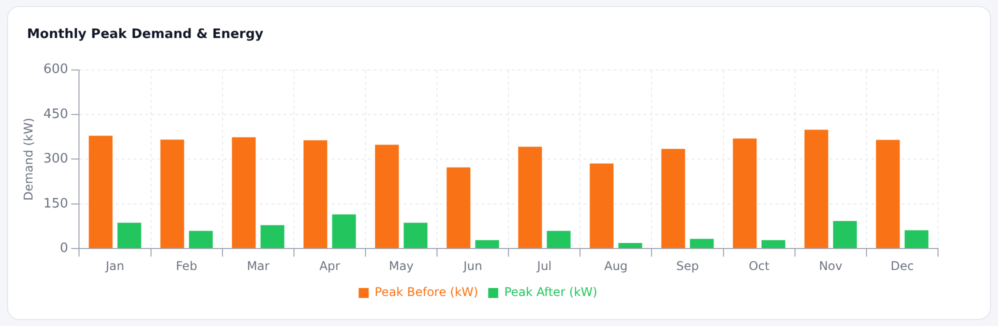 The height and width of the screenshot is (326, 998). What do you see at coordinates (759, 265) in the screenshot?
I see `x-tick-label: Oct` at bounding box center [759, 265].